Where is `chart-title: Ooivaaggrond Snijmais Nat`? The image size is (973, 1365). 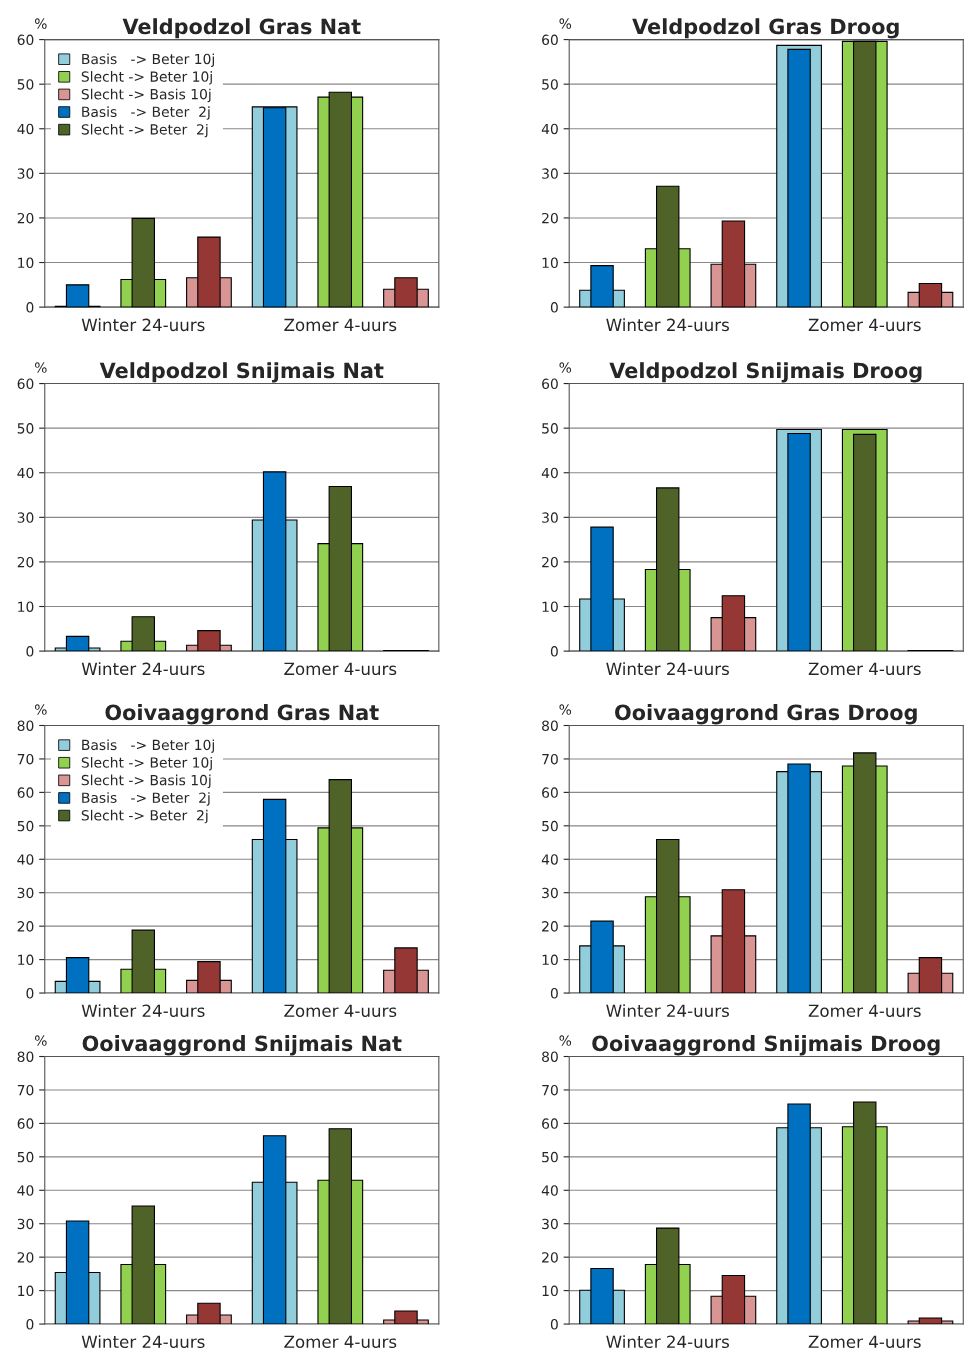 chart-title: Ooivaaggrond Snijmais Nat is located at coordinates (242, 1045).